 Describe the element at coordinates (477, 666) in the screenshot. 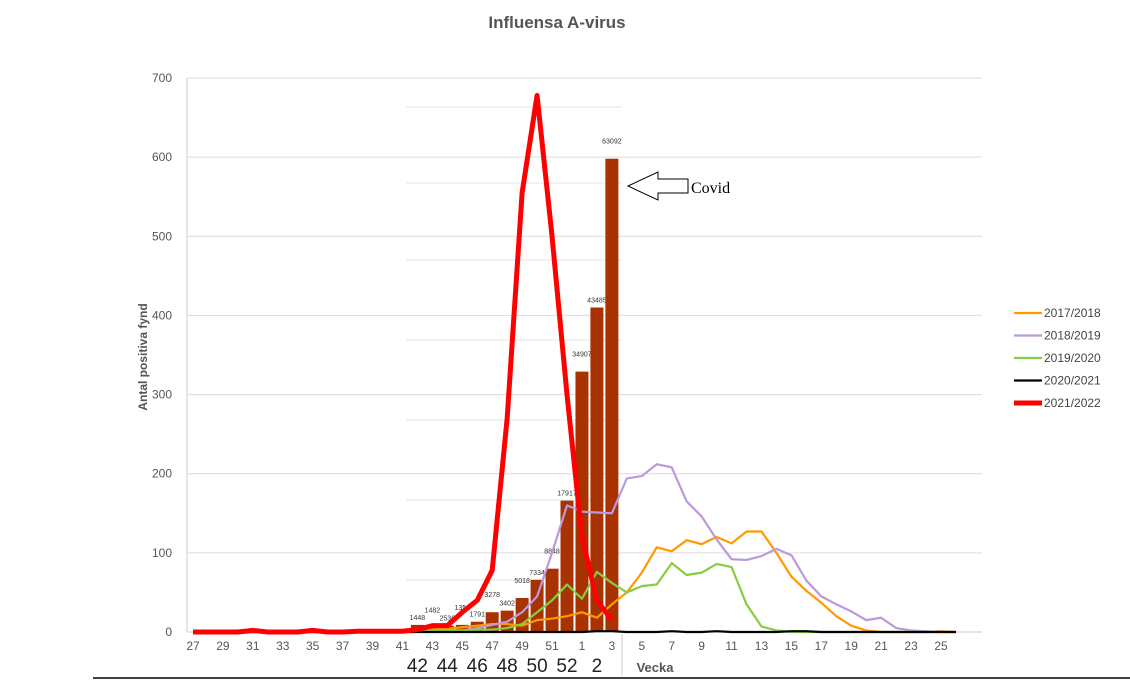

I see `overlay-x-tick-label: 46` at that location.